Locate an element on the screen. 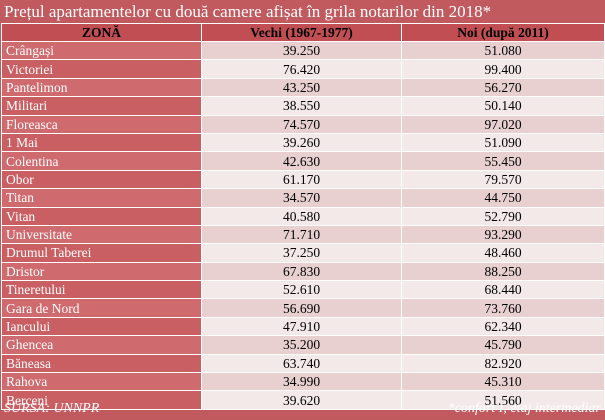 This screenshot has height=420, width=605. zone-cell: Băneasa is located at coordinates (101, 363).